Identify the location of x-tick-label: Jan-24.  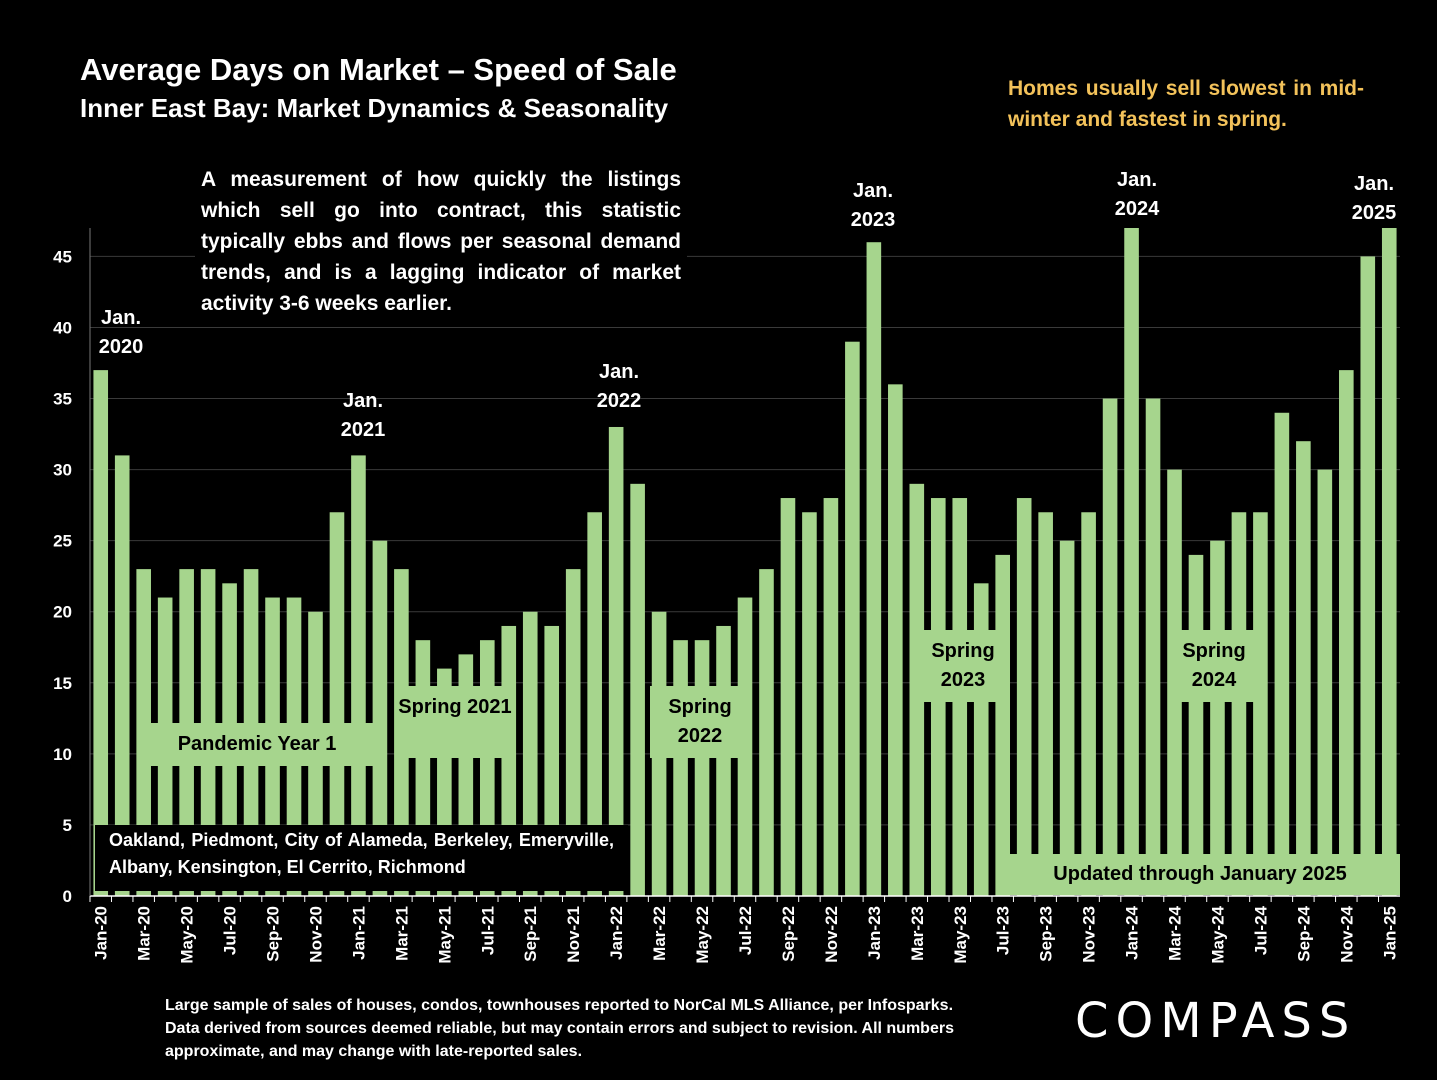
(1132, 932).